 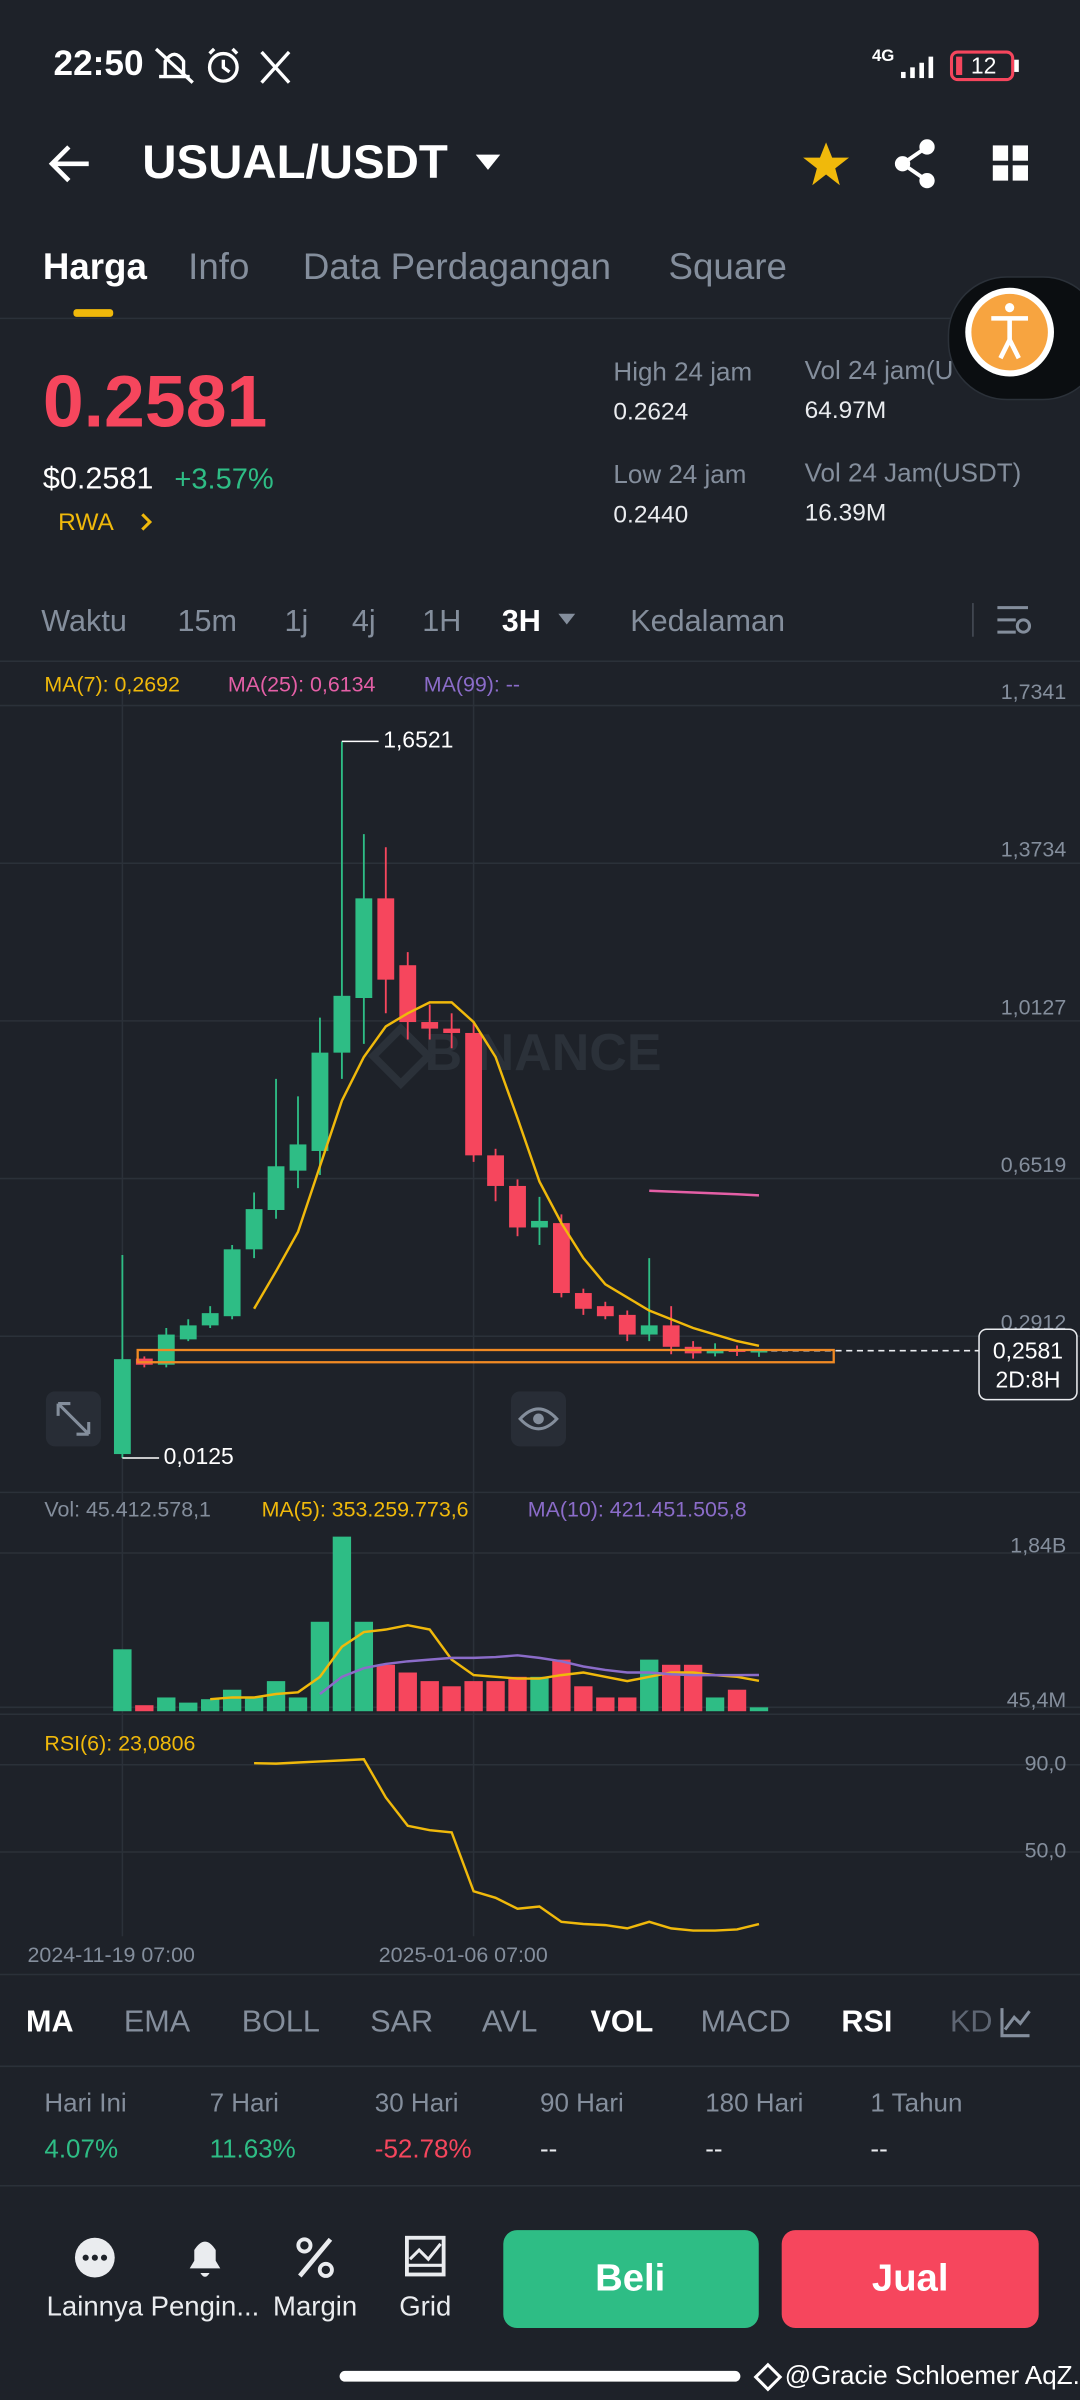 What do you see at coordinates (1010, 163) in the screenshot?
I see `grid-menu` at bounding box center [1010, 163].